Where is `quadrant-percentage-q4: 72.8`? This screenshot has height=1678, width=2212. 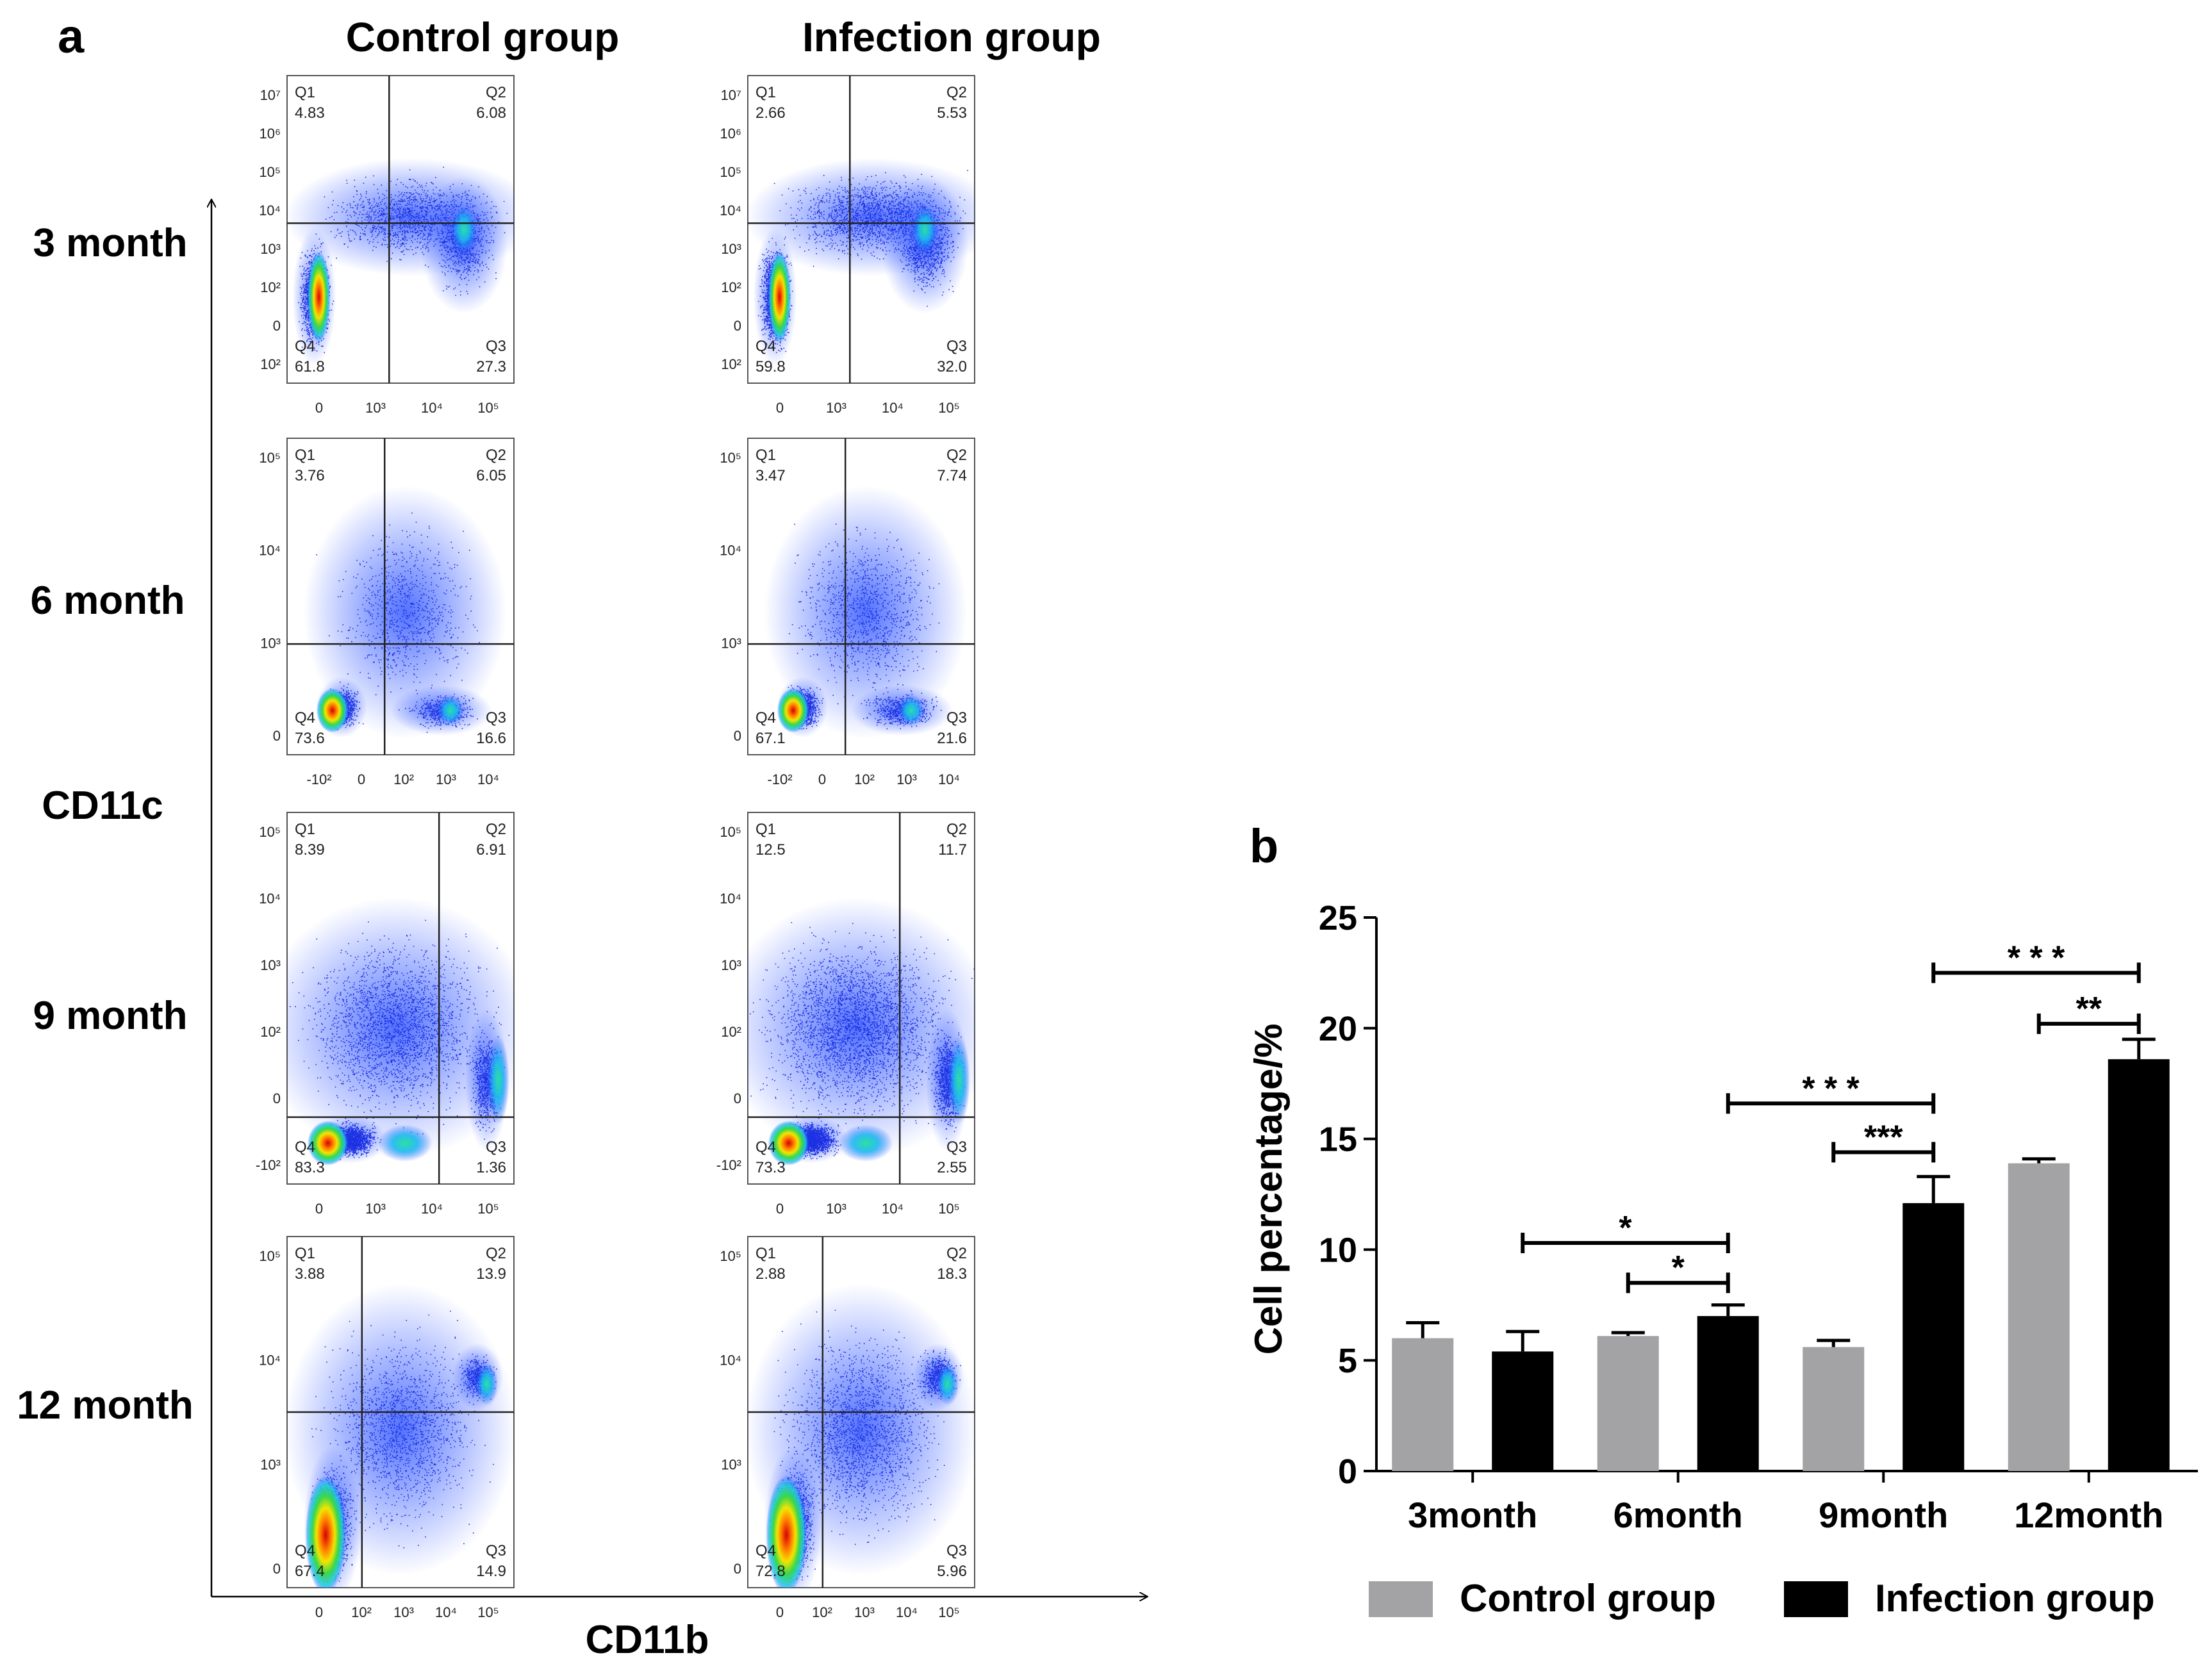 quadrant-percentage-q4: 72.8 is located at coordinates (770, 1571).